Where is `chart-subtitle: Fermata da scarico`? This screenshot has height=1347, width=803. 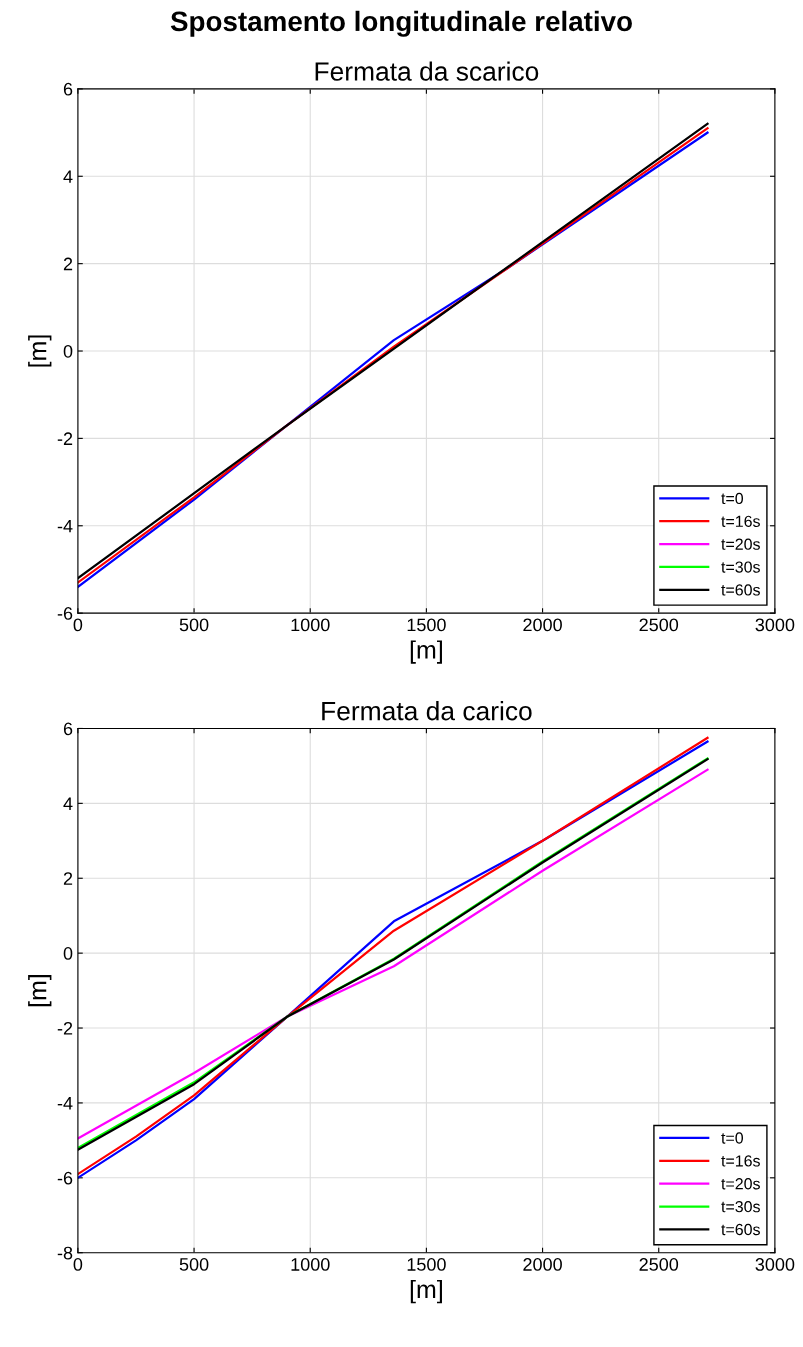
chart-subtitle: Fermata da scarico is located at coordinates (427, 71).